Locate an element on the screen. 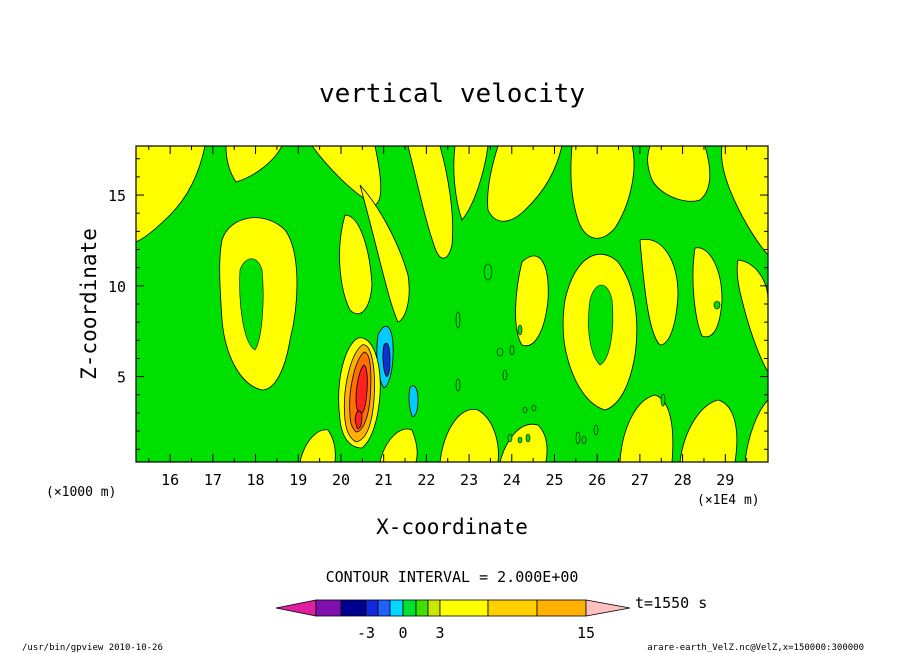 This screenshot has height=654, width=904. y-tick-label: 15 is located at coordinates (117, 196).